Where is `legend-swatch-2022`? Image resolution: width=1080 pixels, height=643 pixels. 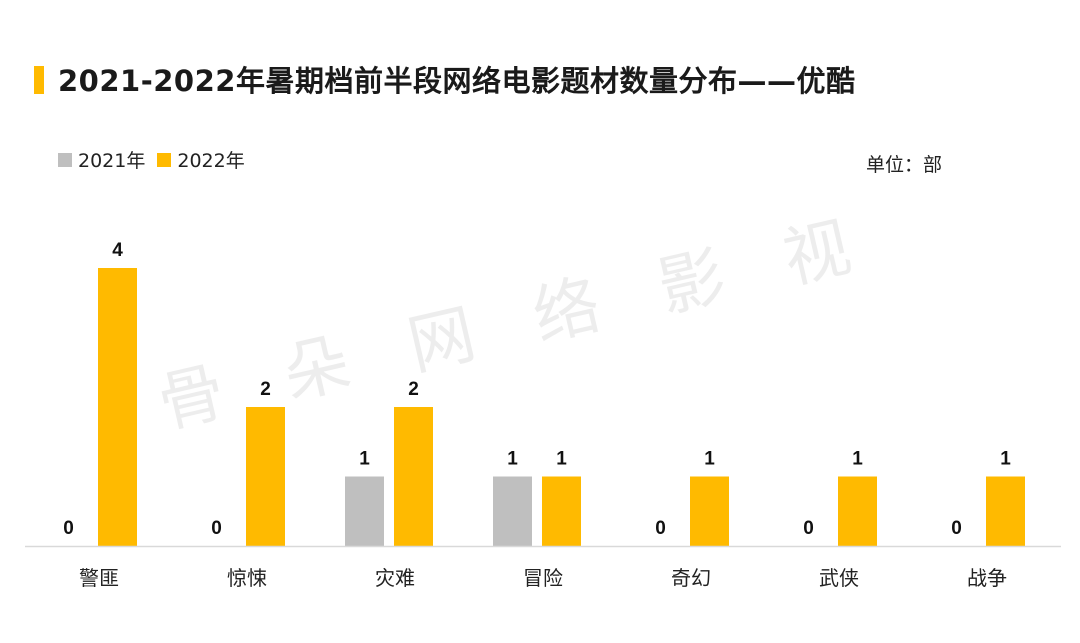 legend-swatch-2022 is located at coordinates (164, 159).